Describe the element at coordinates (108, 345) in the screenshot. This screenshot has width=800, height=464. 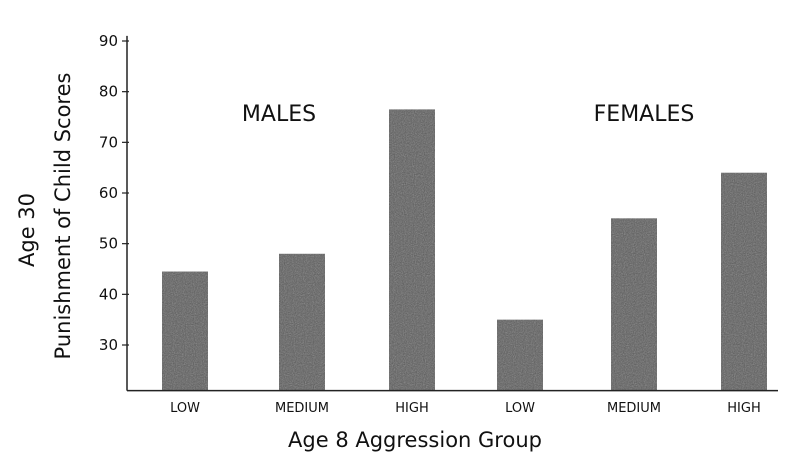
I see `y-tick-label-30: 30` at that location.